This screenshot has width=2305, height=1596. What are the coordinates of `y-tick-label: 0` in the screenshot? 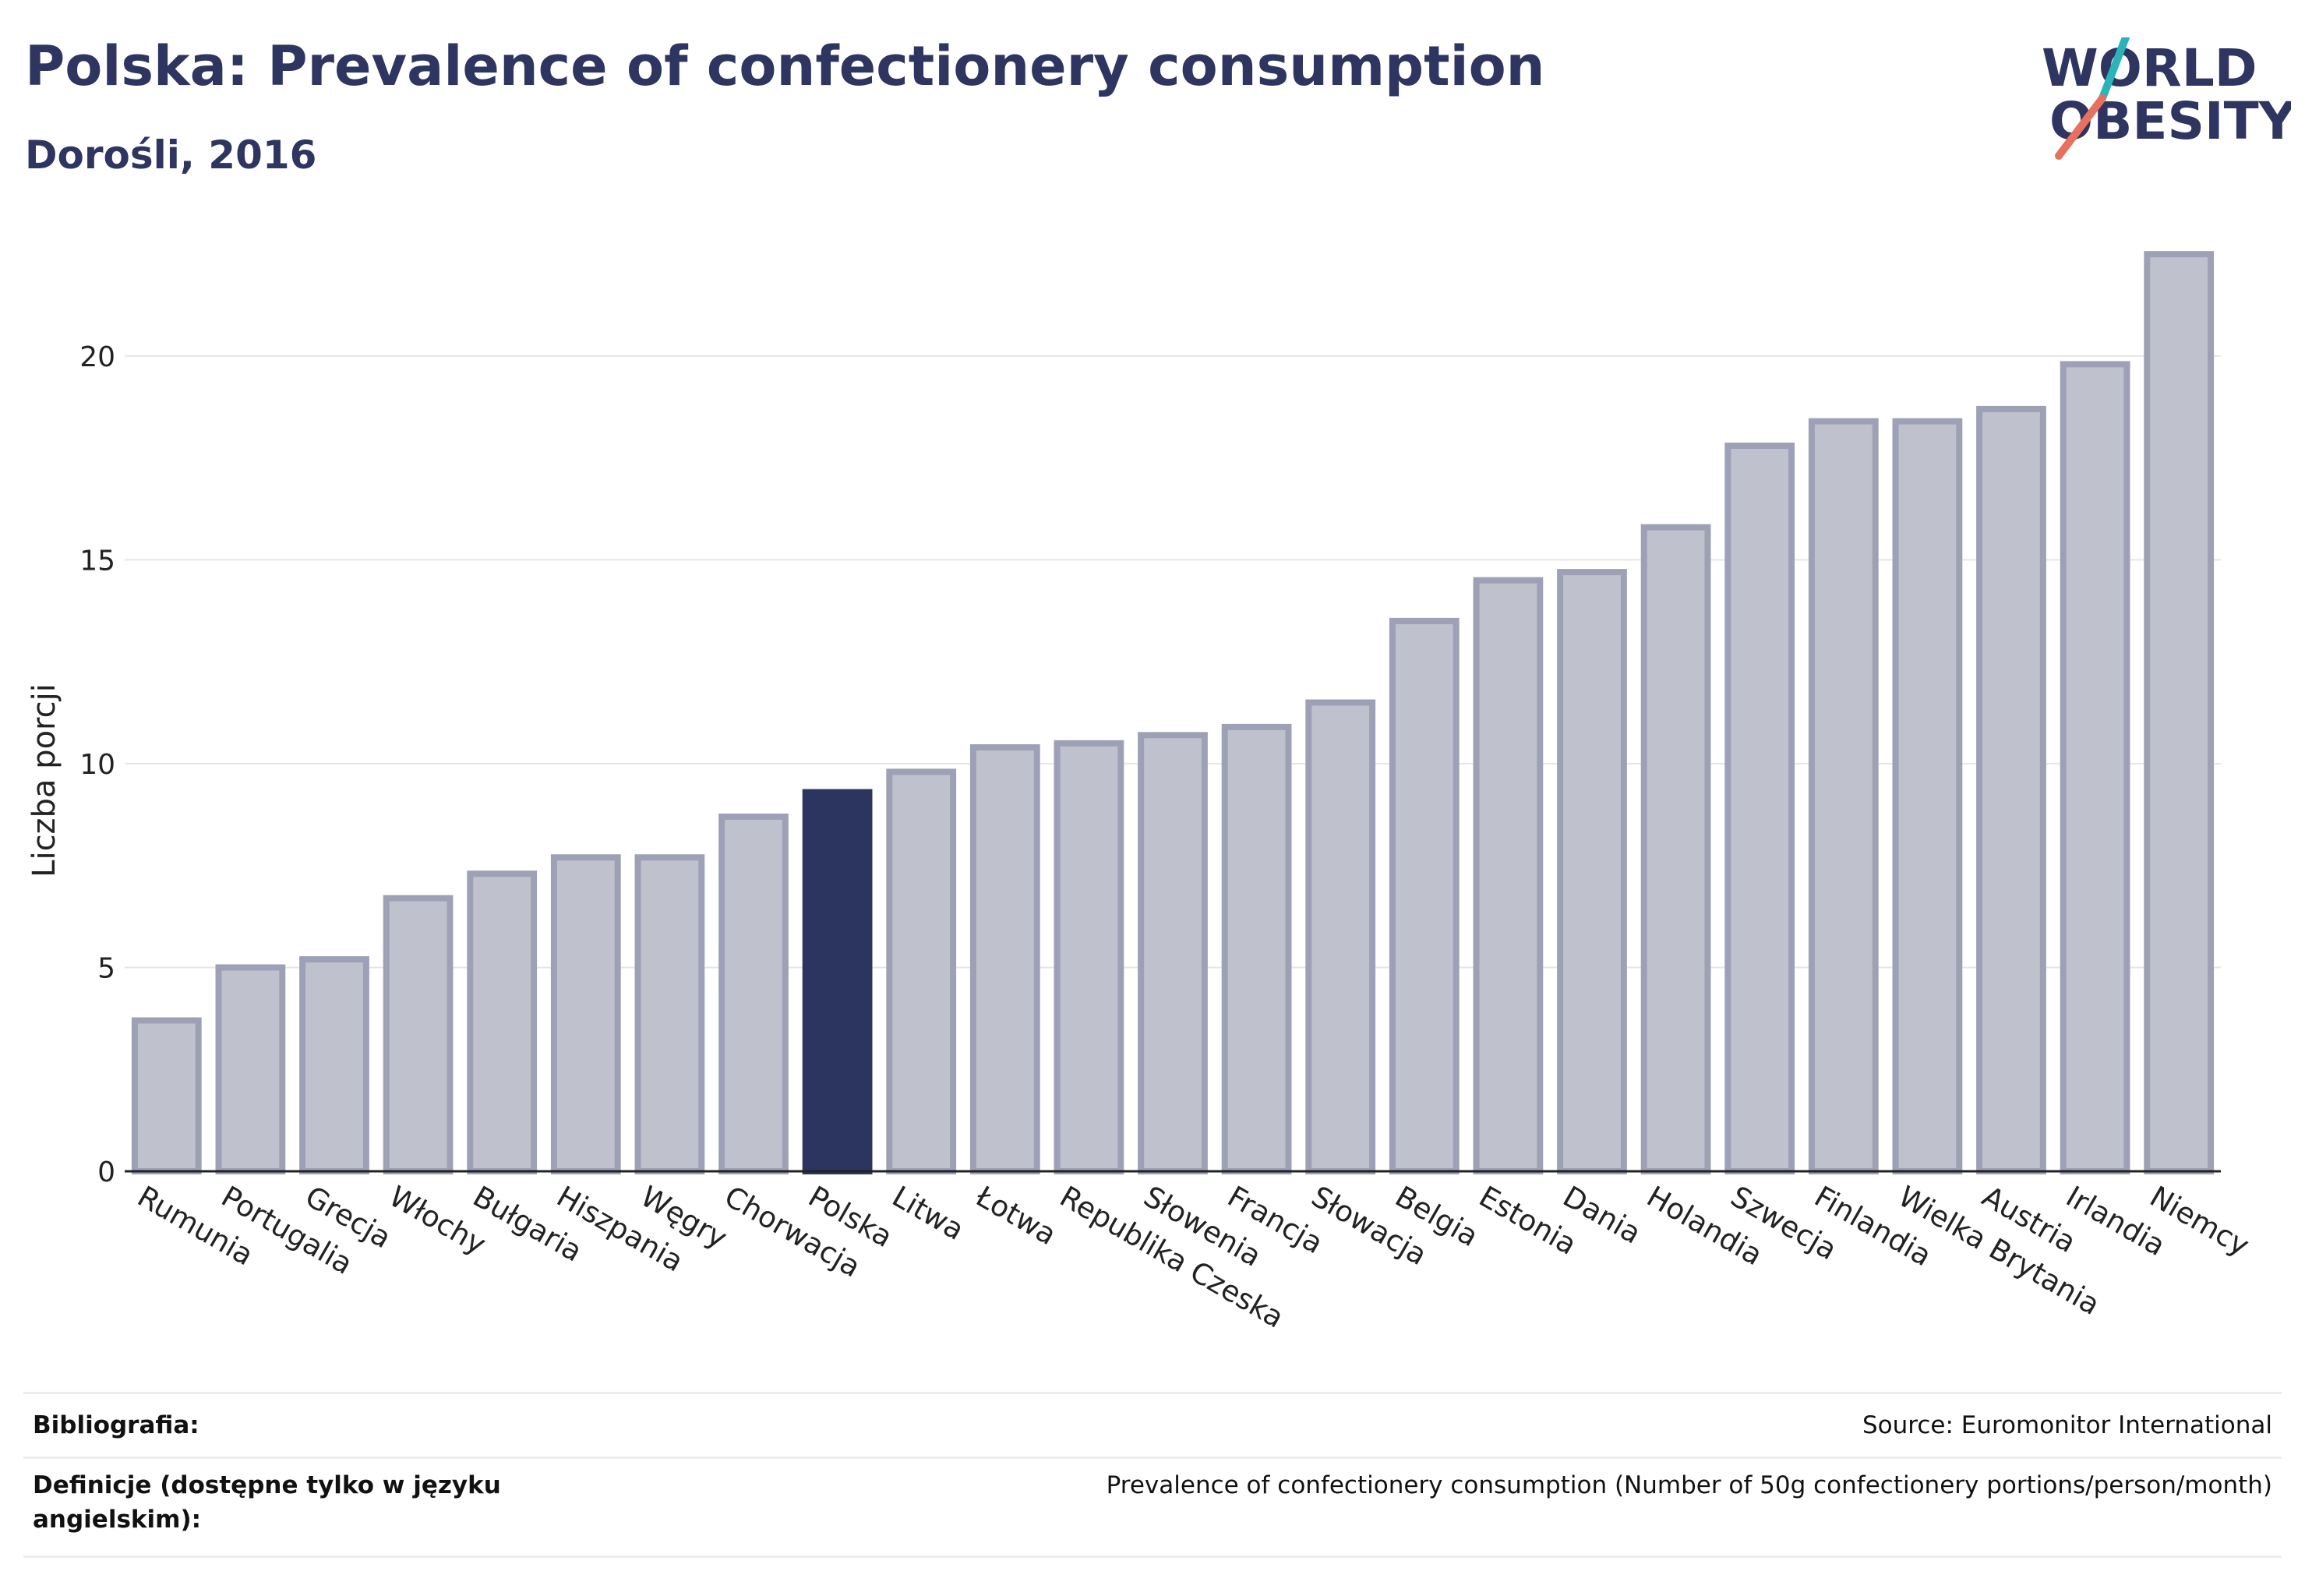 It's located at (106, 1172).